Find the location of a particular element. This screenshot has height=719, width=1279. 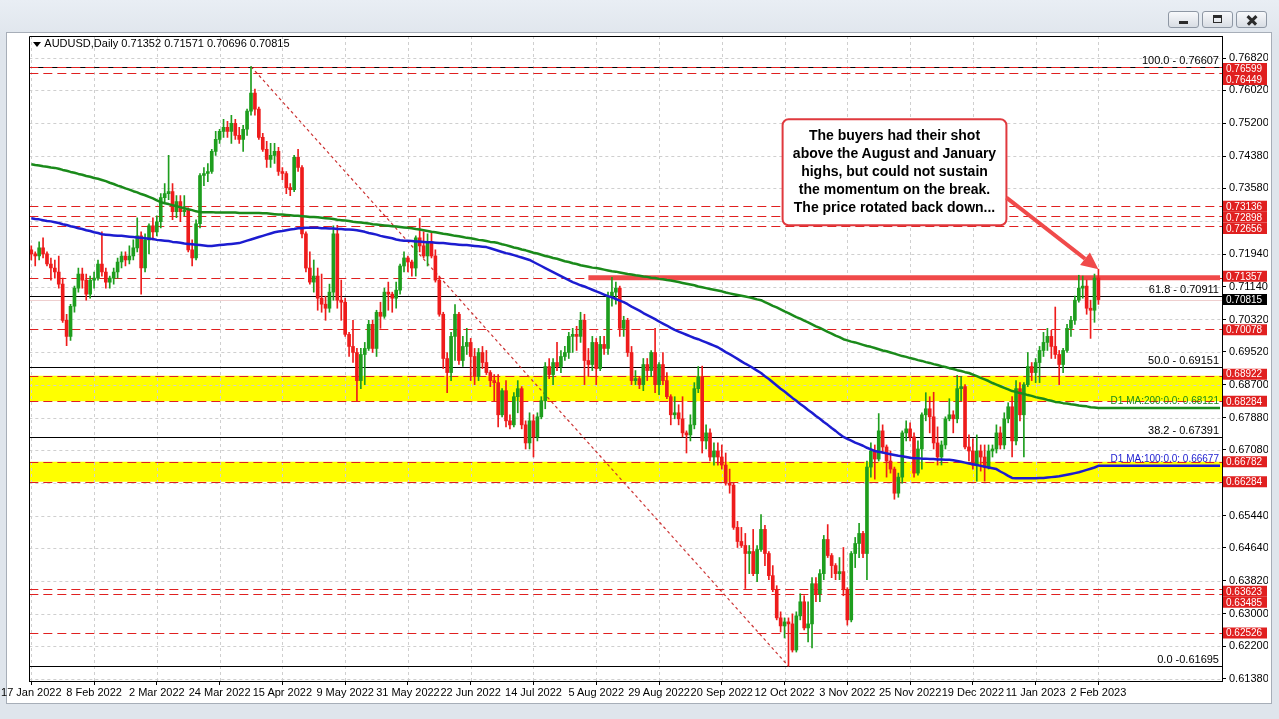

y-tick-label: 0.76820 is located at coordinates (1249, 57).